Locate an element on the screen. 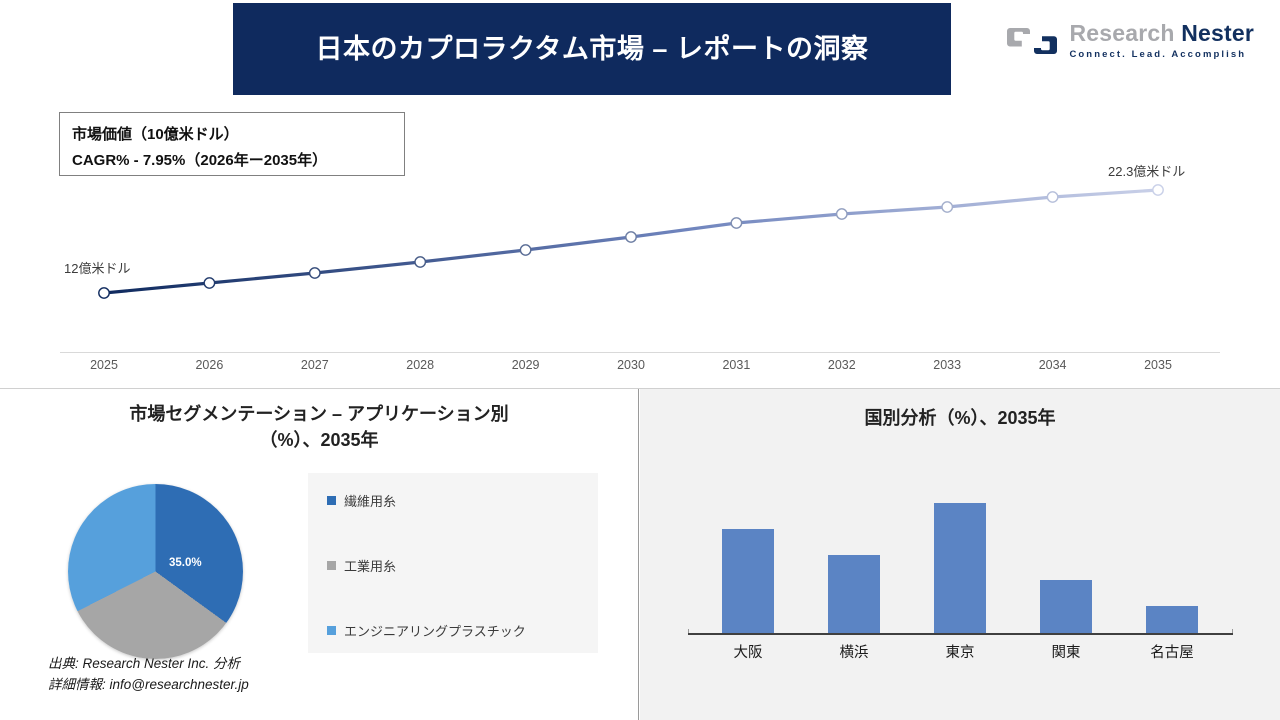 This screenshot has height=720, width=1280. bar-chart-baseline is located at coordinates (960, 634).